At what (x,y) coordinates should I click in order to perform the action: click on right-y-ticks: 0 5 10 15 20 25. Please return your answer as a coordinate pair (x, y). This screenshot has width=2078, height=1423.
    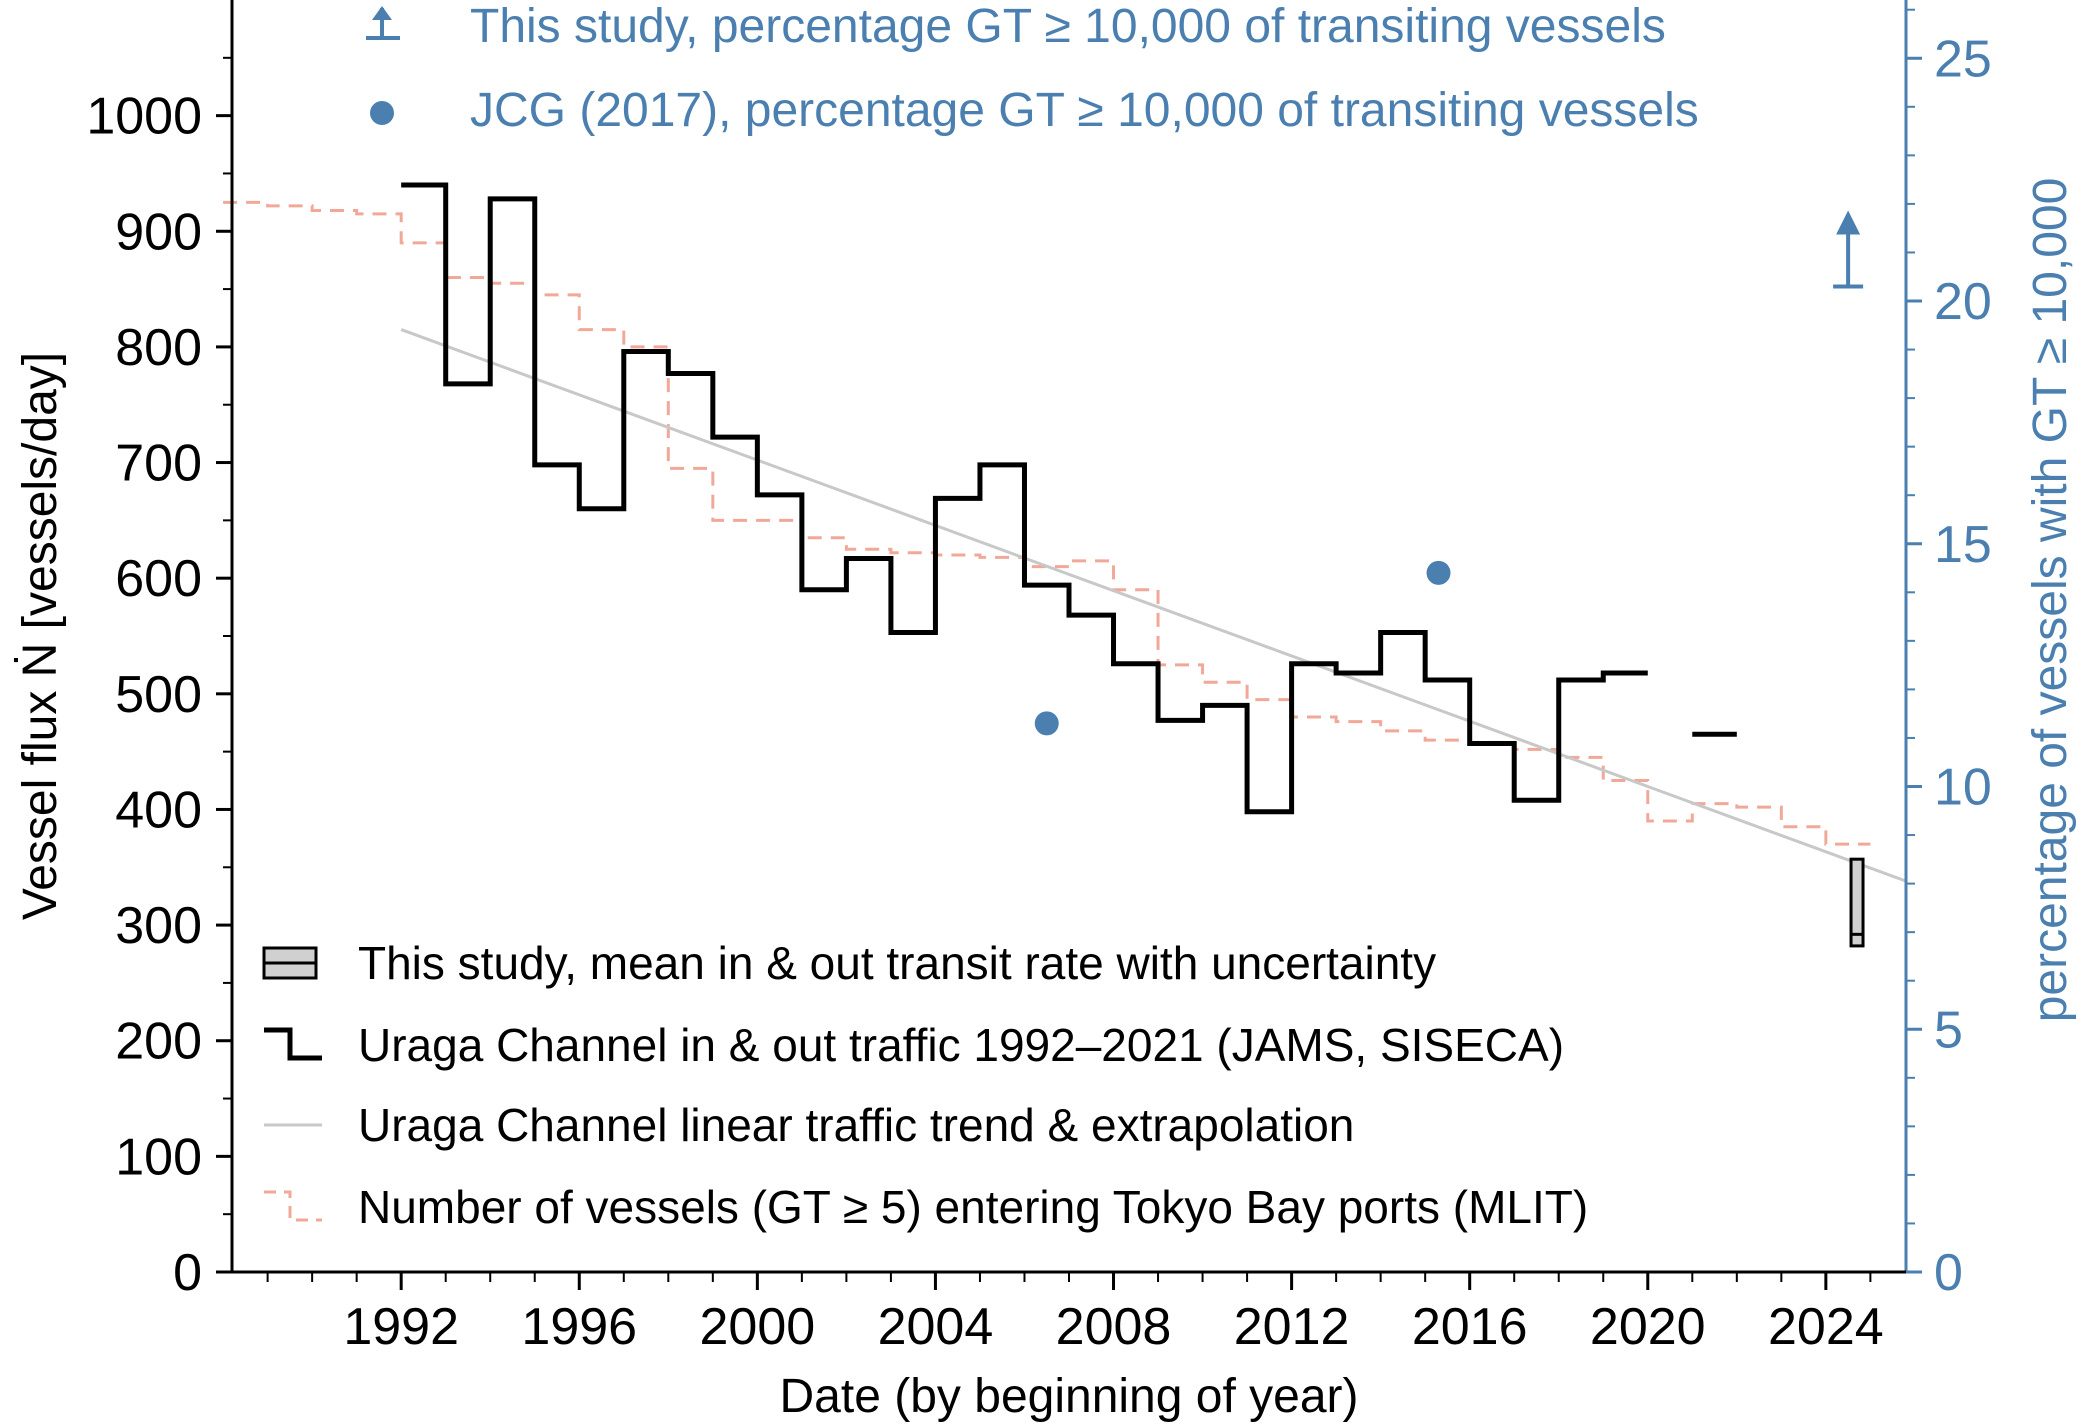
    Looking at the image, I should click on (1949, 655).